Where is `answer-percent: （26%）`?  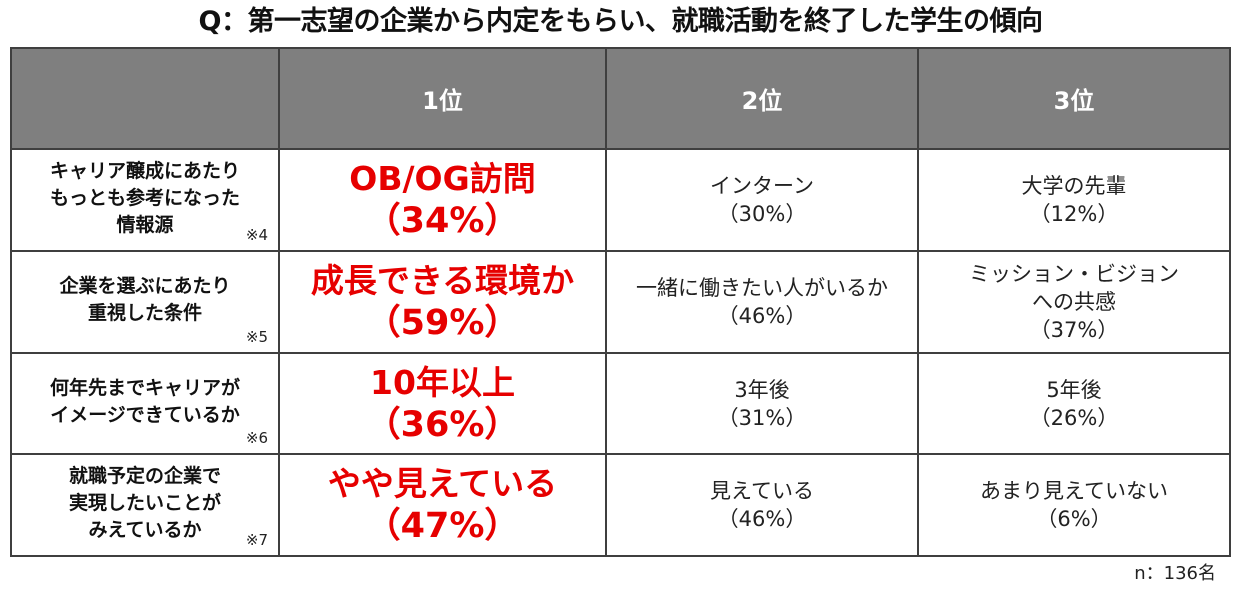
answer-percent: （26%） is located at coordinates (1074, 417).